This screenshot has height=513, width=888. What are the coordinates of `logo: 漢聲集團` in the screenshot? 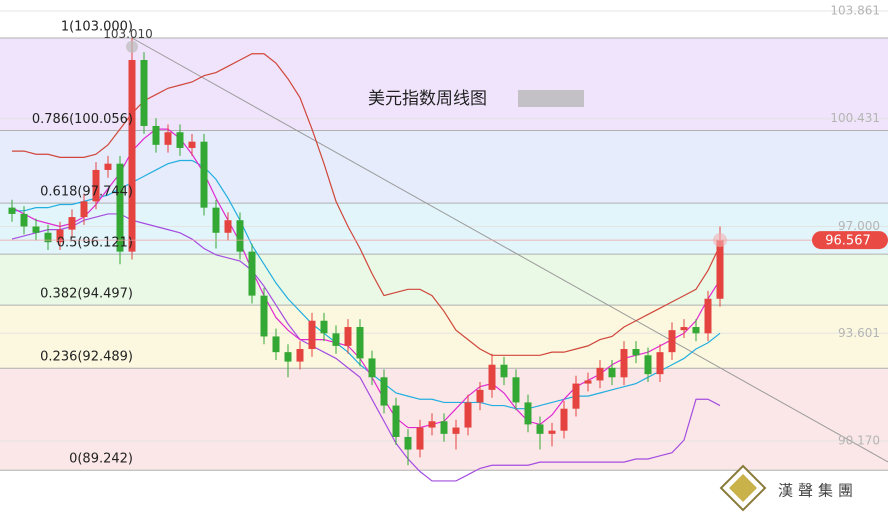 It's located at (788, 488).